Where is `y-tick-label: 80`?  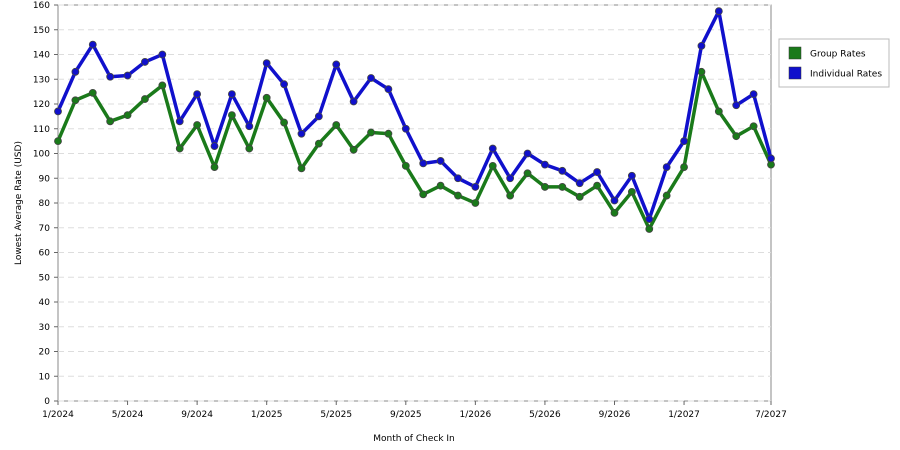 y-tick-label: 80 is located at coordinates (45, 204).